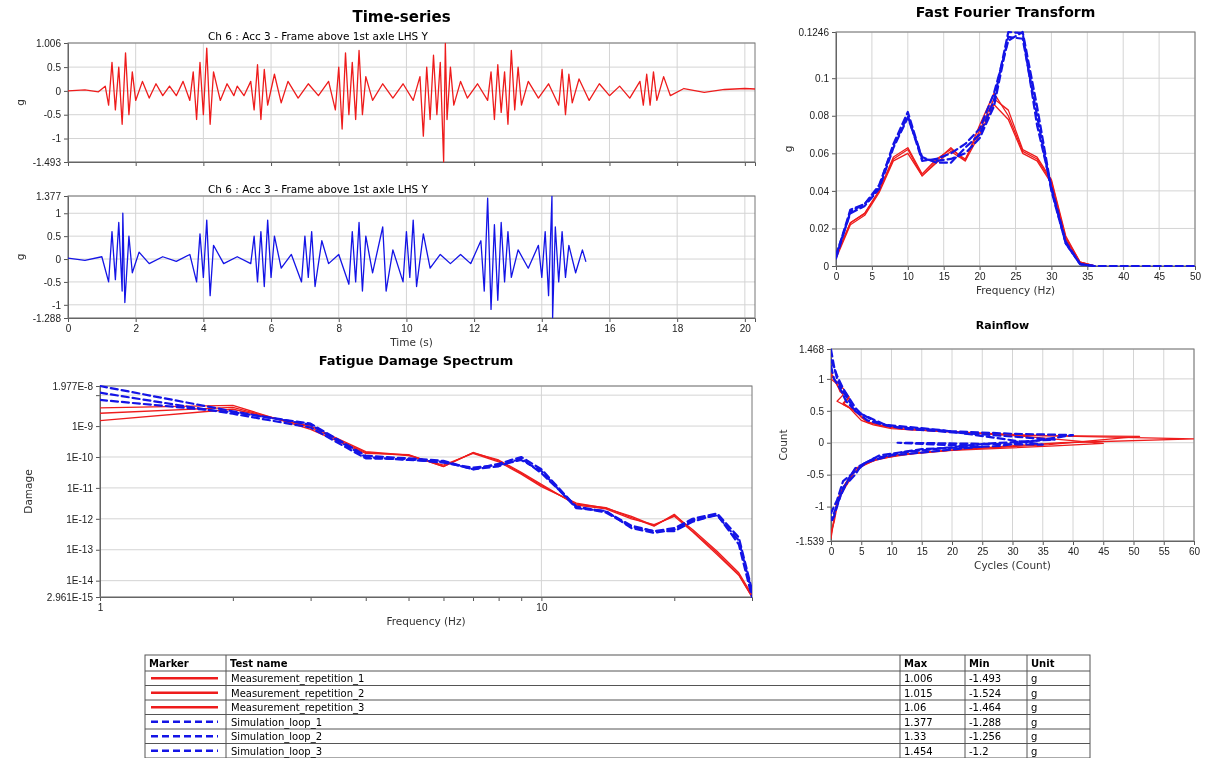 The width and height of the screenshot is (1211, 758). I want to click on data-label: 1.377, so click(918, 722).